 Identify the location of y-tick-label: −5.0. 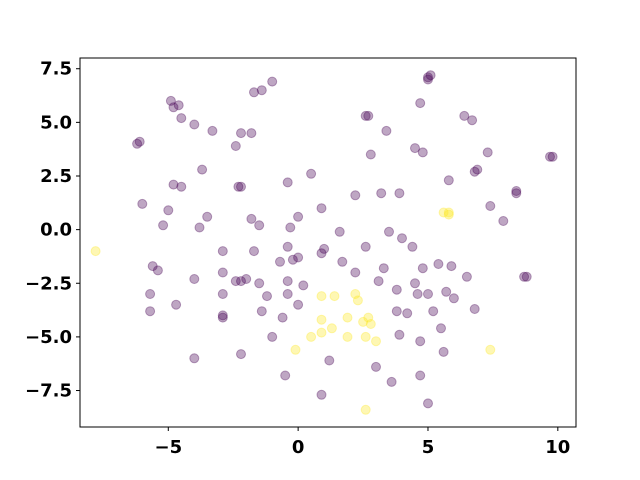
(48, 337).